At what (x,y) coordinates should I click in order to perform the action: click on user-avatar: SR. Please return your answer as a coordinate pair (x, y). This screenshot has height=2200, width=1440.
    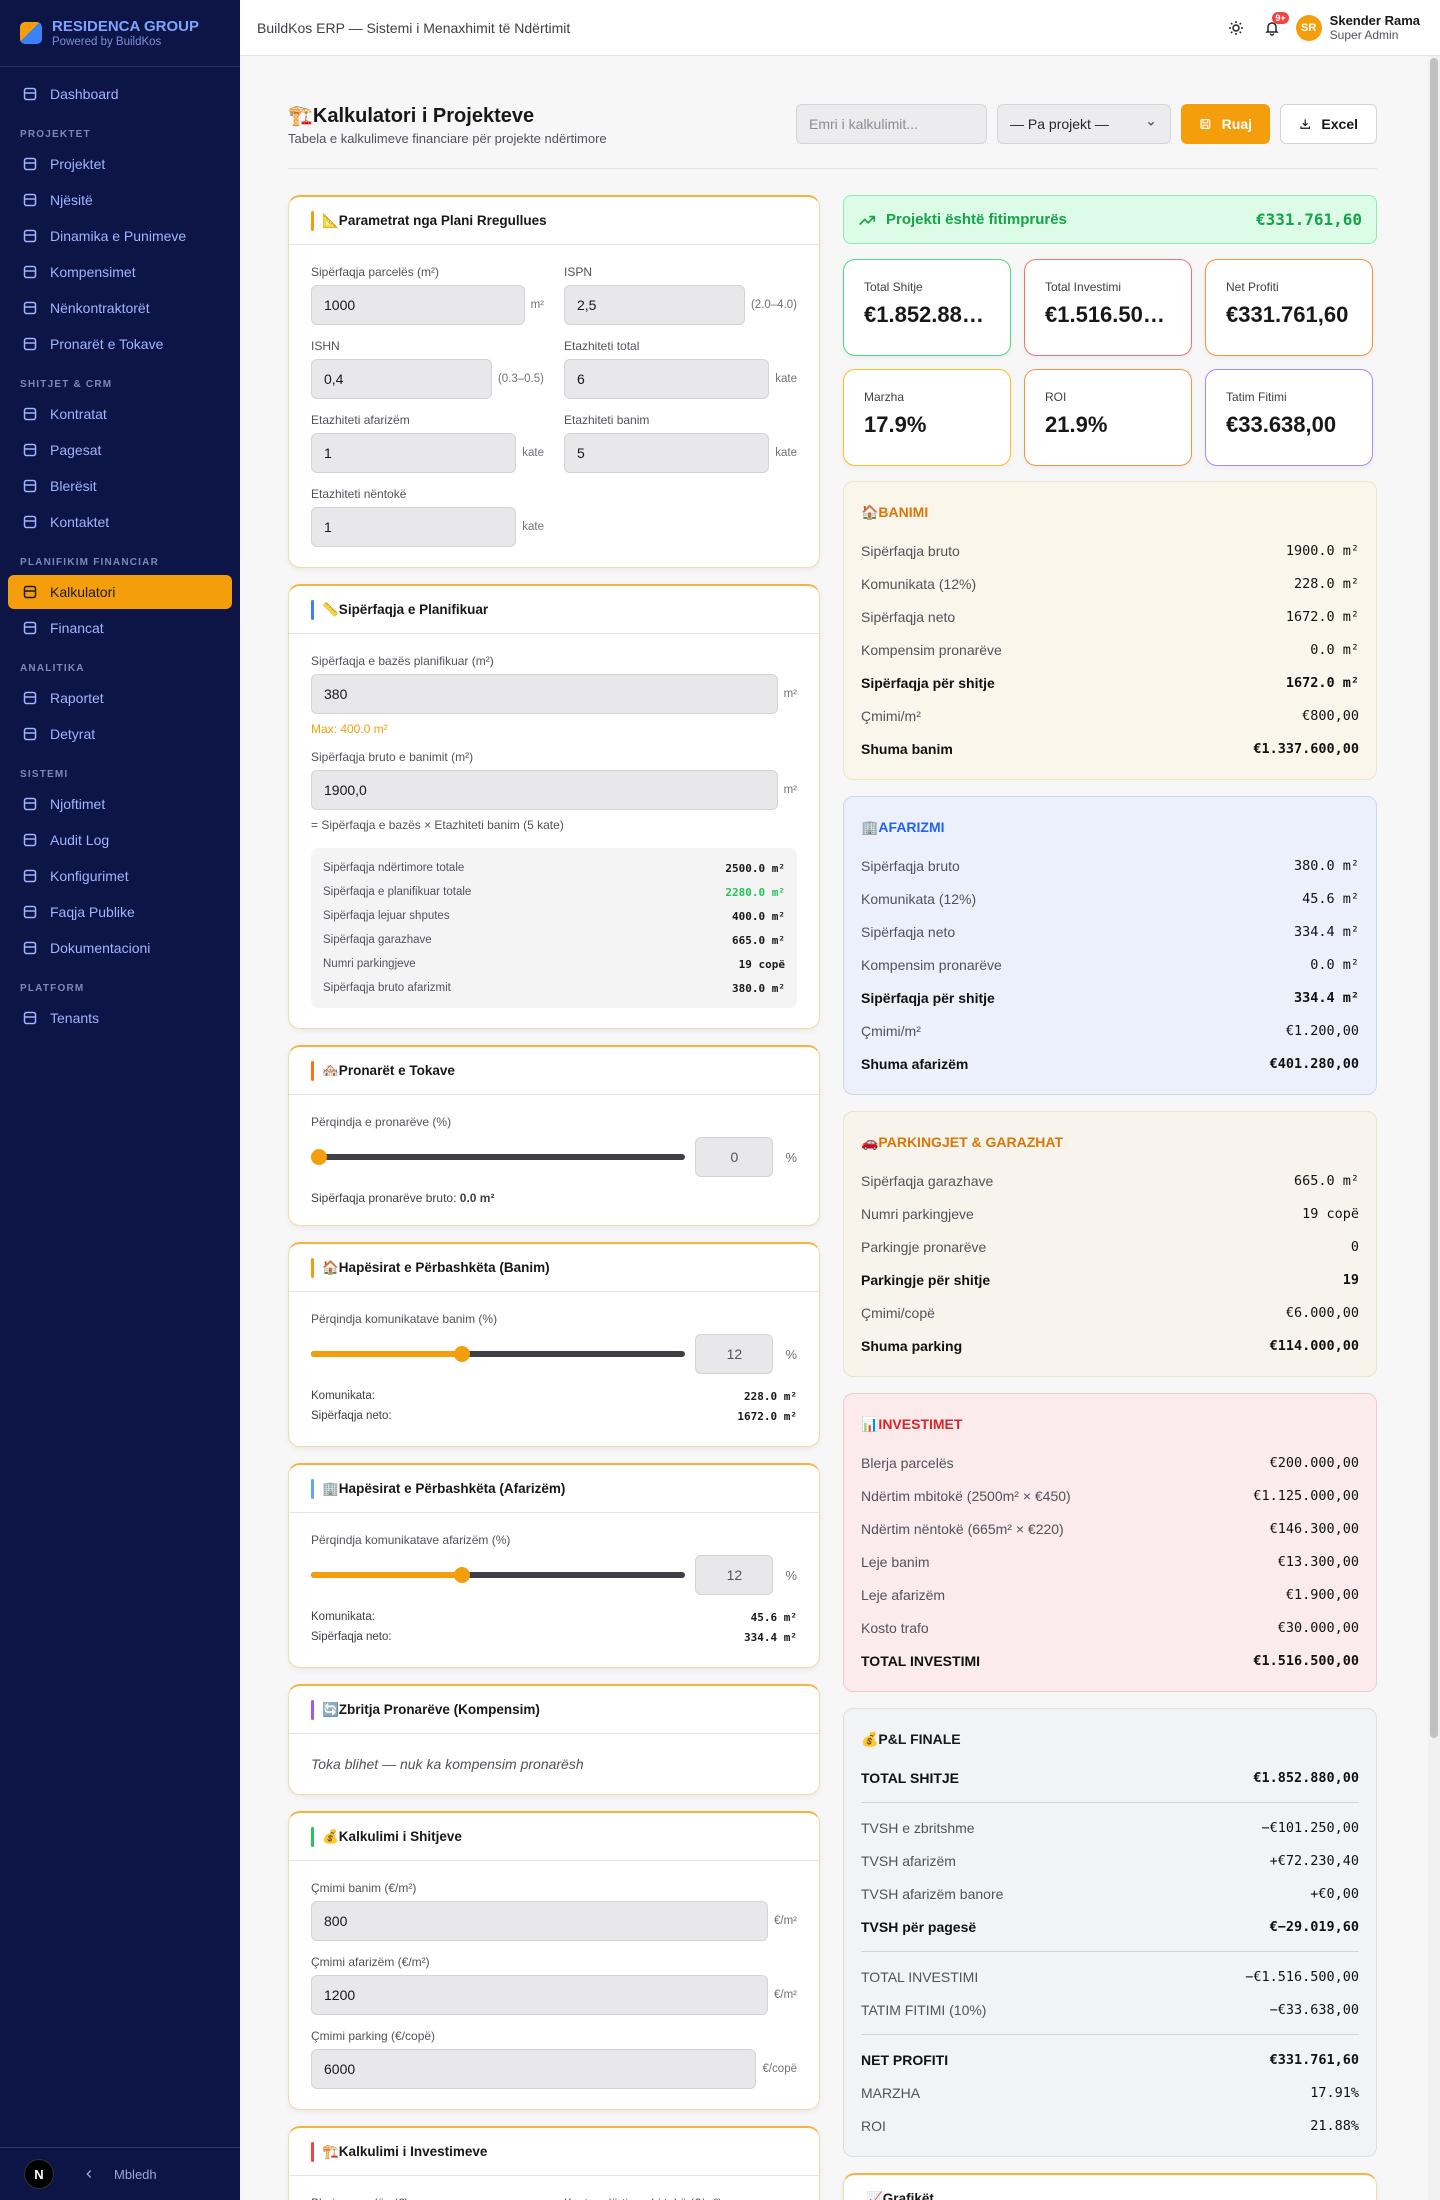
    Looking at the image, I should click on (1308, 27).